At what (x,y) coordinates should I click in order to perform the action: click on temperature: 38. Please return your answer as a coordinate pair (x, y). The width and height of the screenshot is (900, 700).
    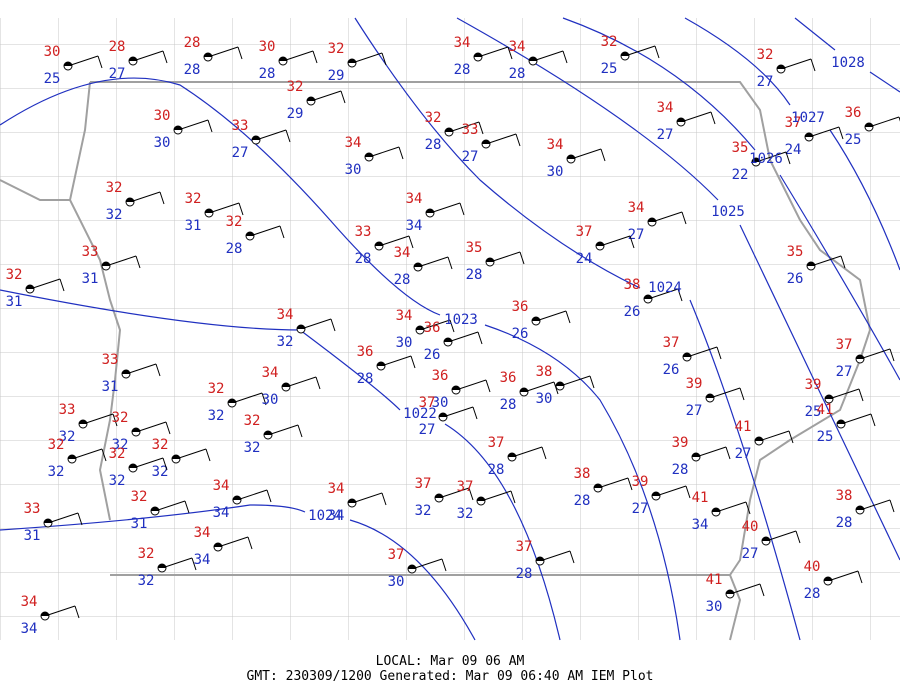
    Looking at the image, I should click on (582, 474).